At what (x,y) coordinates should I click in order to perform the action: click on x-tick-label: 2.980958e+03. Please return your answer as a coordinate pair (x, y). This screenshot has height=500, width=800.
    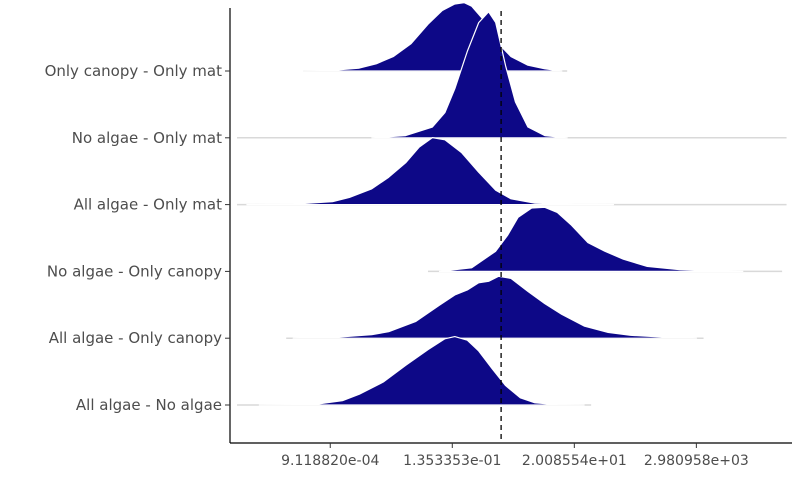
    Looking at the image, I should click on (696, 461).